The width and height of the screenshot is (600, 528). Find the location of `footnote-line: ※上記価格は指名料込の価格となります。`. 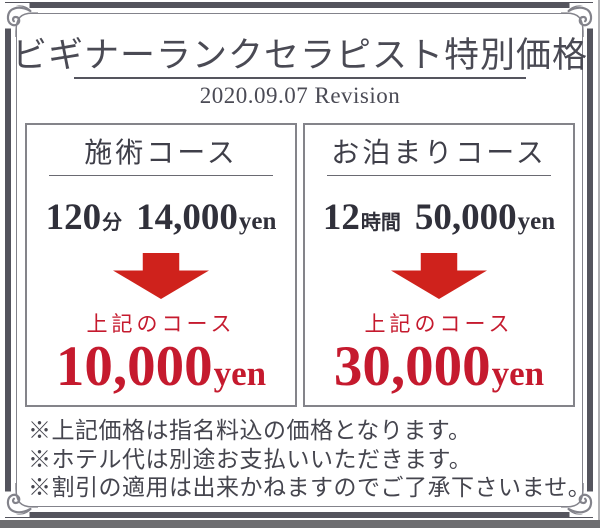

footnote-line: ※上記価格は指名料込の価格となります。 is located at coordinates (250, 430).